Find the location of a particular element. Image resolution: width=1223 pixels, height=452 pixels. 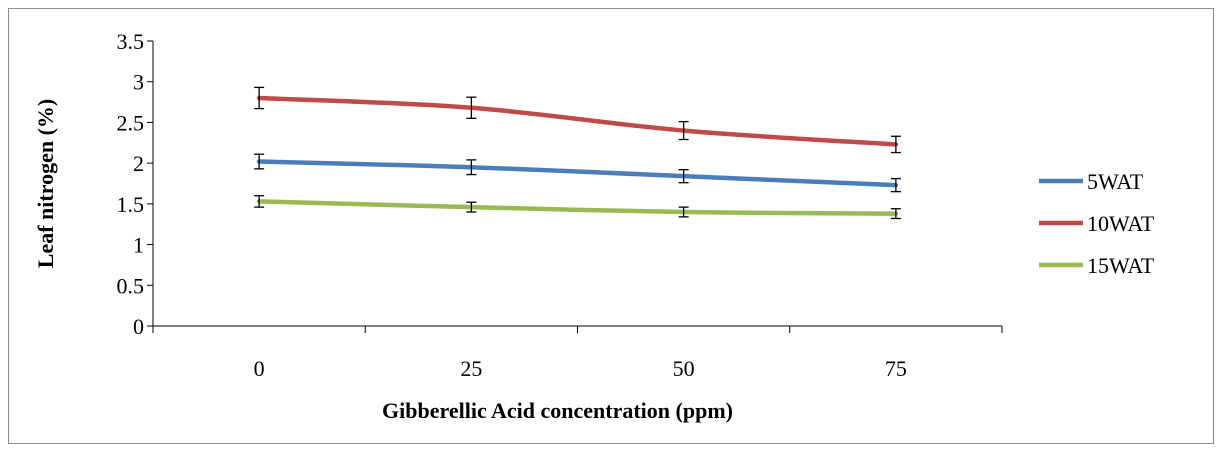

y-axis: 0 0.5 1 1.5 2 2.5 3 3.5 is located at coordinates (135, 184).